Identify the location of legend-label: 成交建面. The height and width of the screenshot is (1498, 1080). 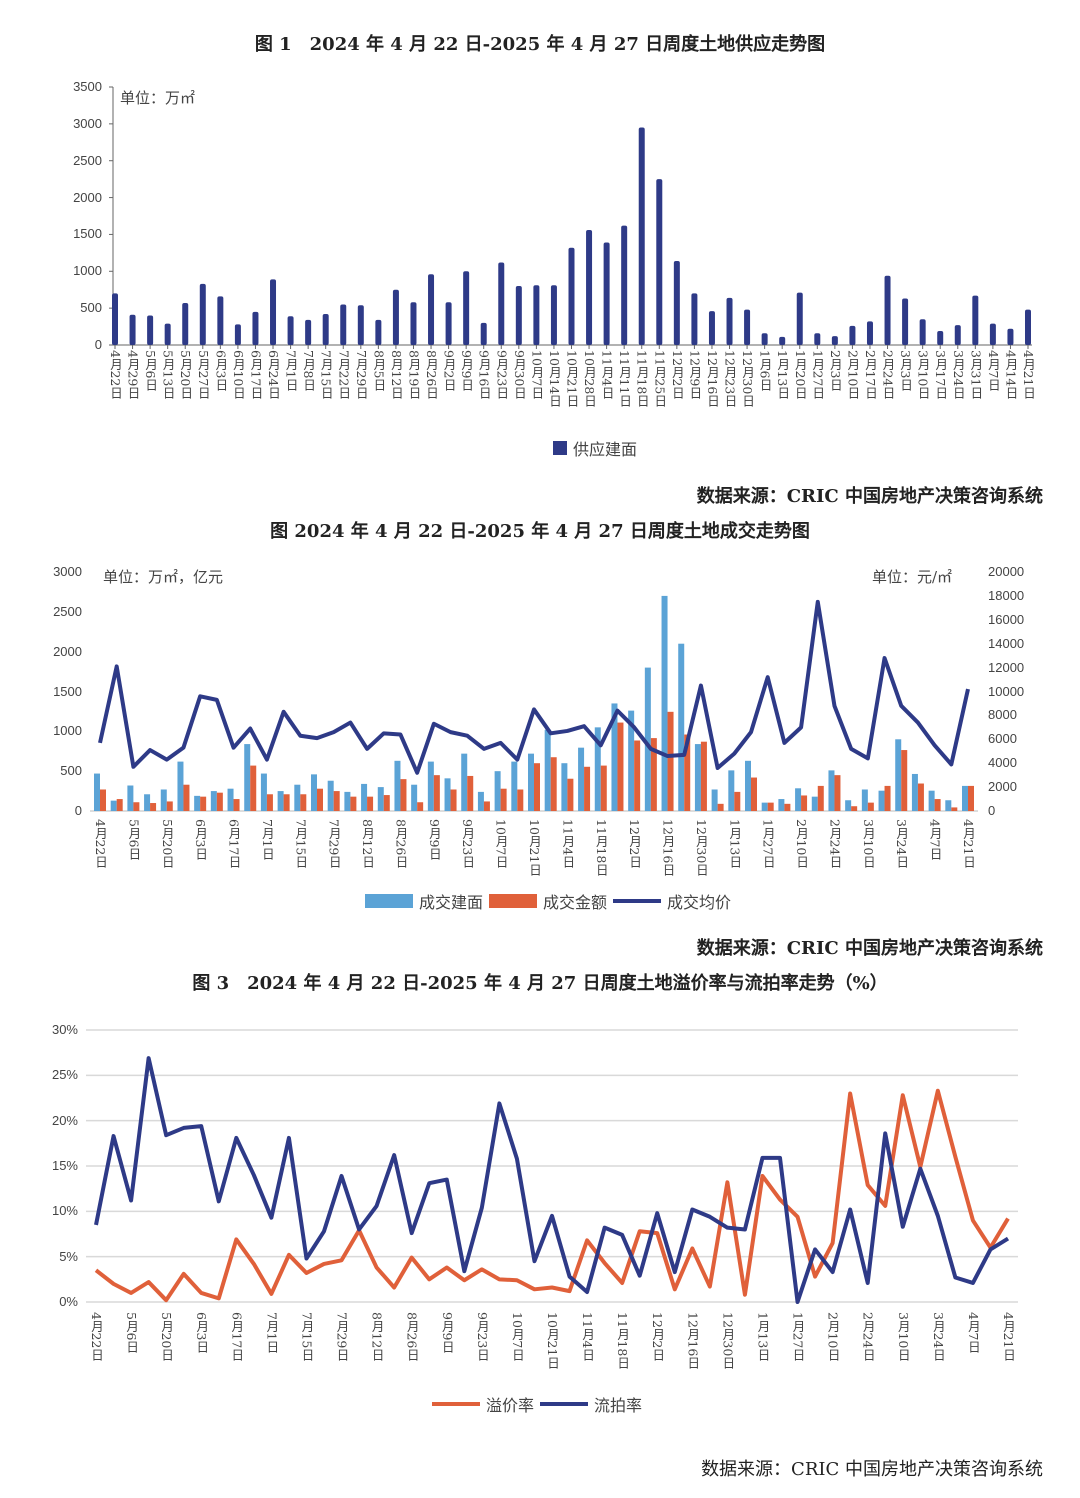
(451, 902).